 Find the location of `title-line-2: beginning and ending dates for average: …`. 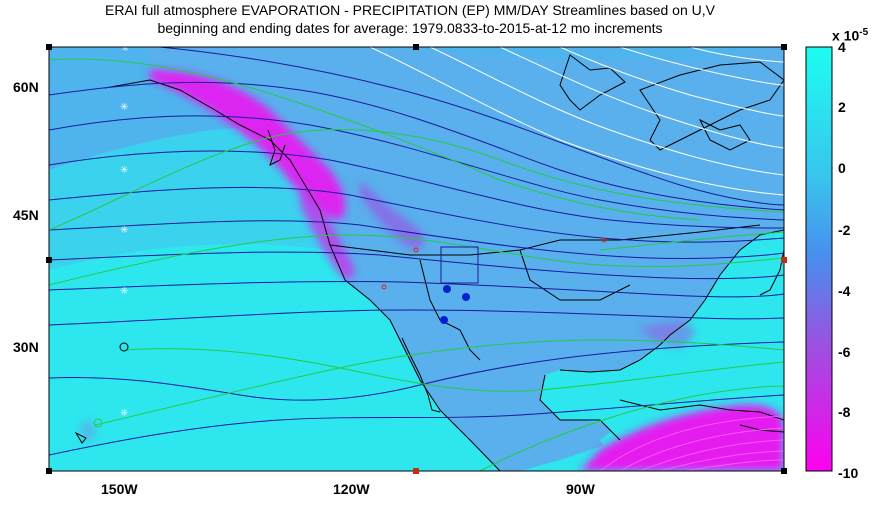

title-line-2: beginning and ending dates for average: … is located at coordinates (410, 28).